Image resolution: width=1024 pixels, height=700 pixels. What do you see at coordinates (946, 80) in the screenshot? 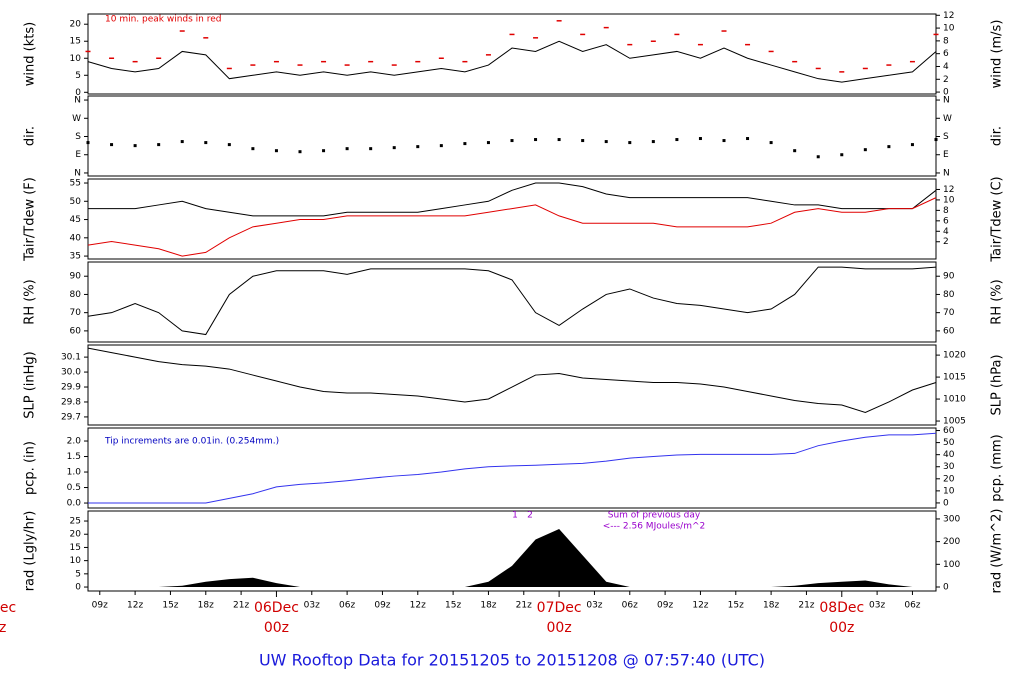
I see `y2-tick-label: 2` at bounding box center [946, 80].